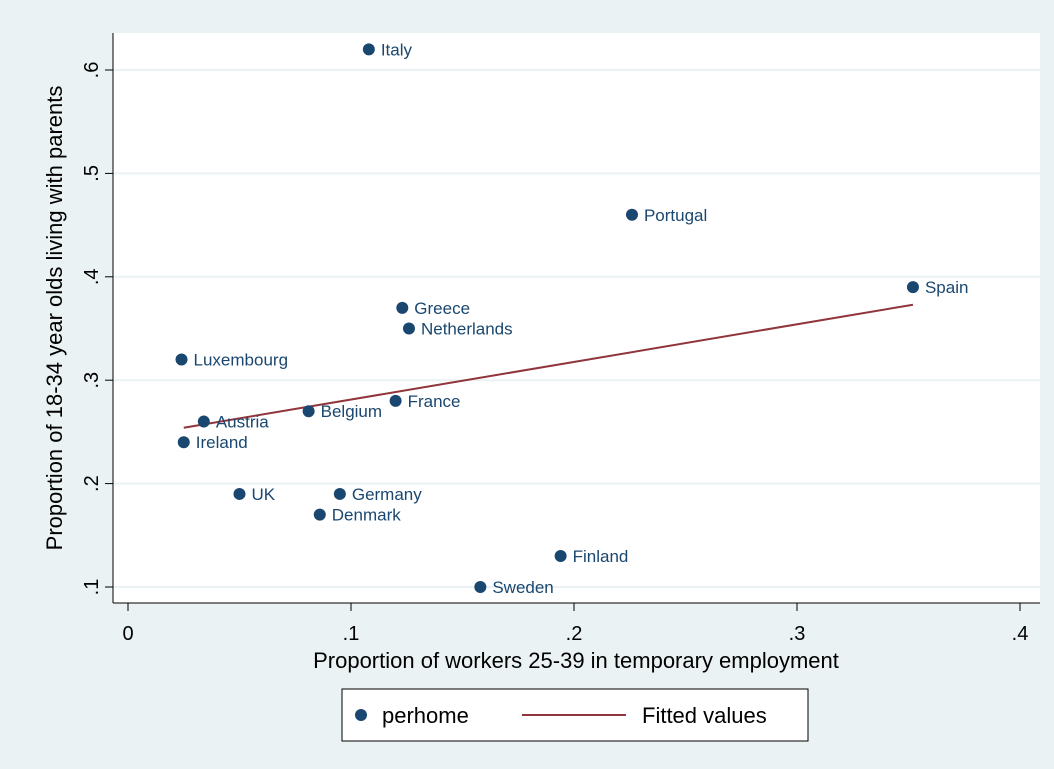 This screenshot has width=1054, height=769. I want to click on data-point-denmark, so click(319, 514).